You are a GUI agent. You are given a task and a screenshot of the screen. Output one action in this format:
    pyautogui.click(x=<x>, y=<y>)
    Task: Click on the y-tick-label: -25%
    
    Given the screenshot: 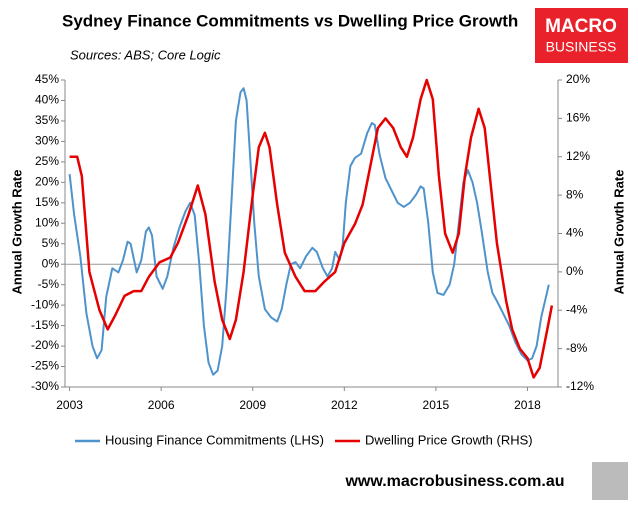 What is the action you would take?
    pyautogui.click(x=45, y=366)
    